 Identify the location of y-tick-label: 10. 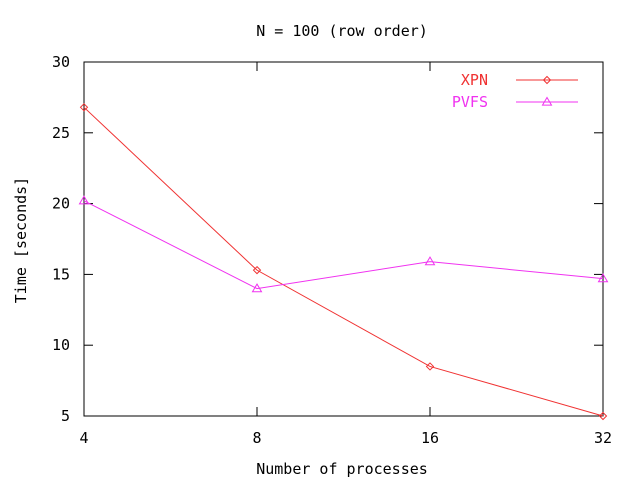
(61, 345).